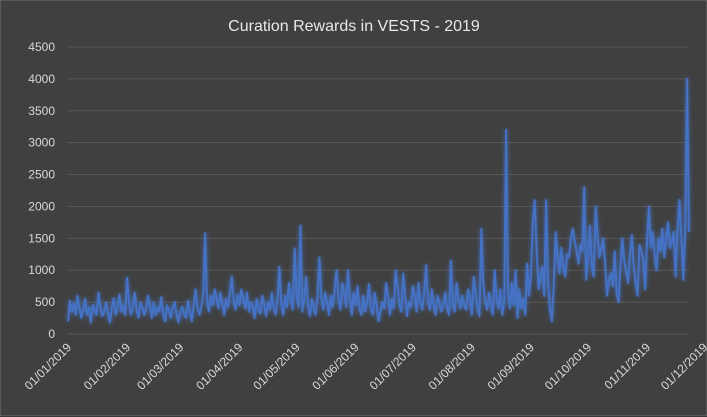 The image size is (707, 417). Describe the element at coordinates (45, 302) in the screenshot. I see `y-tick-label: 500` at that location.